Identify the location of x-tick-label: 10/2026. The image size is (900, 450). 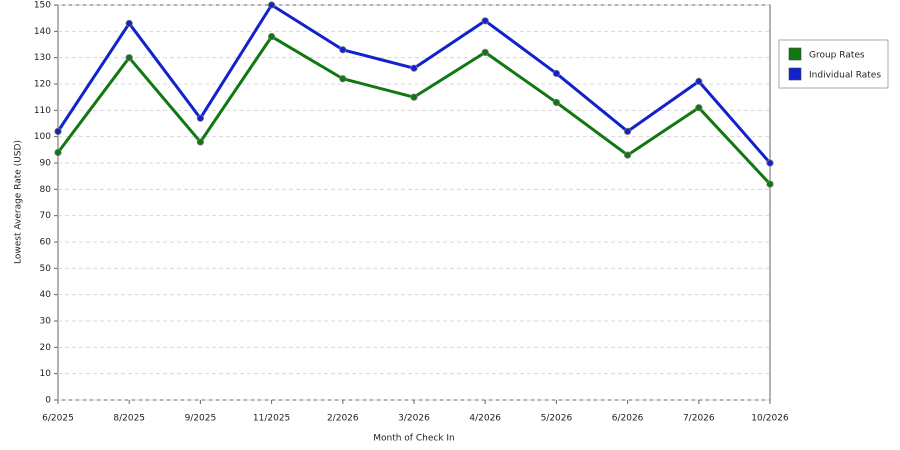
(770, 419).